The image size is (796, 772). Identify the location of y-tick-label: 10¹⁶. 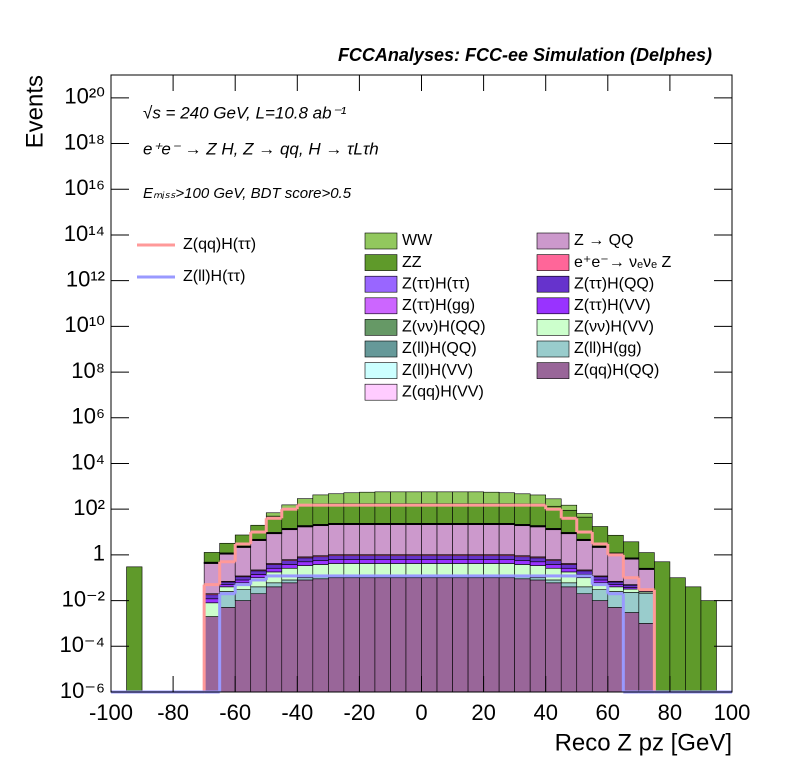
(84, 187).